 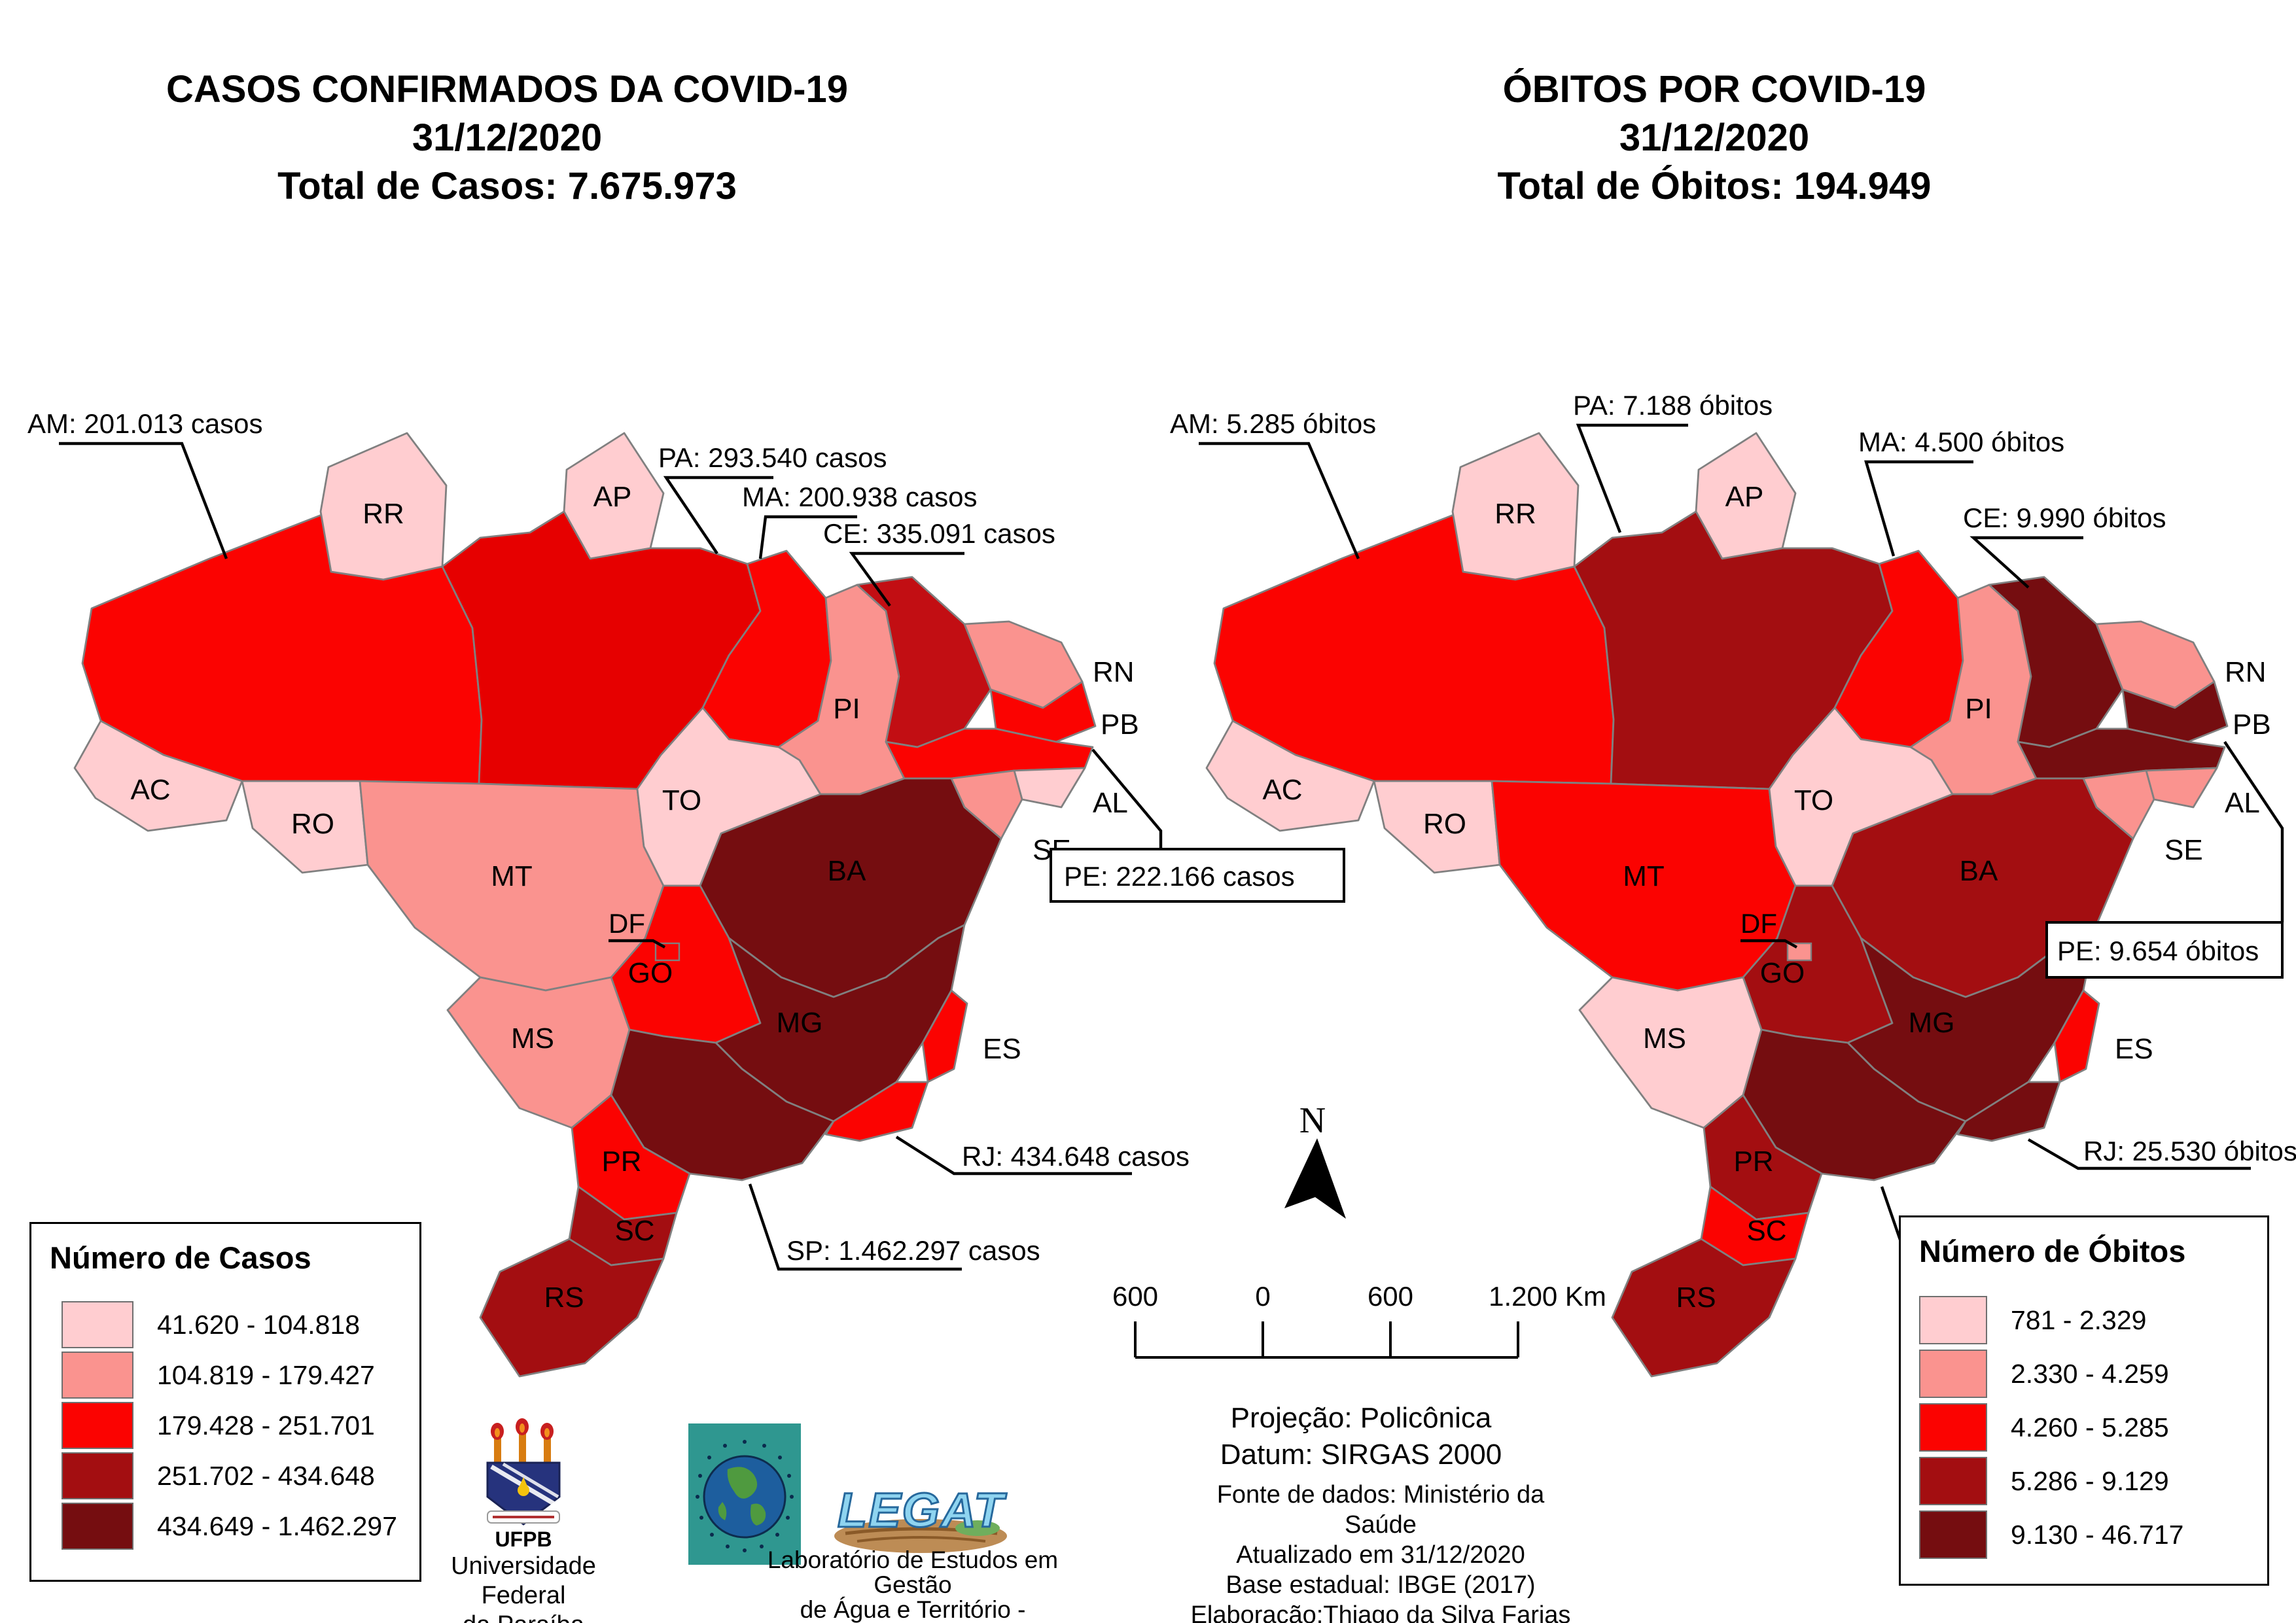 I want to click on state-RR, so click(x=383, y=507).